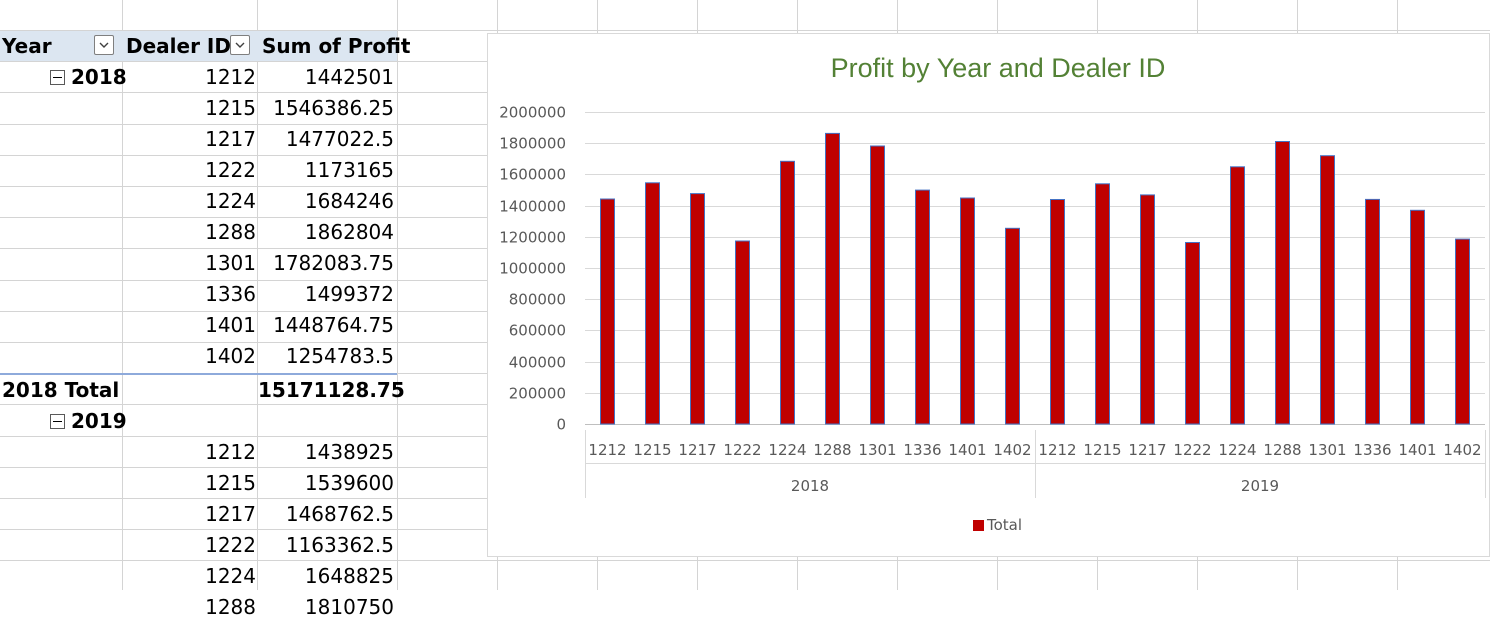  I want to click on profit-cell: 1438925, so click(349, 452).